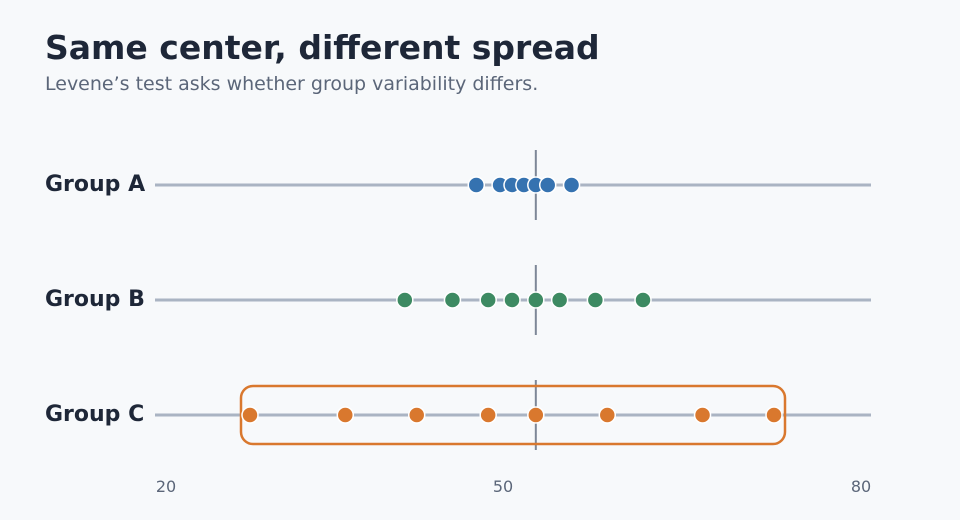  What do you see at coordinates (95, 299) in the screenshot?
I see `group-label: Group B` at bounding box center [95, 299].